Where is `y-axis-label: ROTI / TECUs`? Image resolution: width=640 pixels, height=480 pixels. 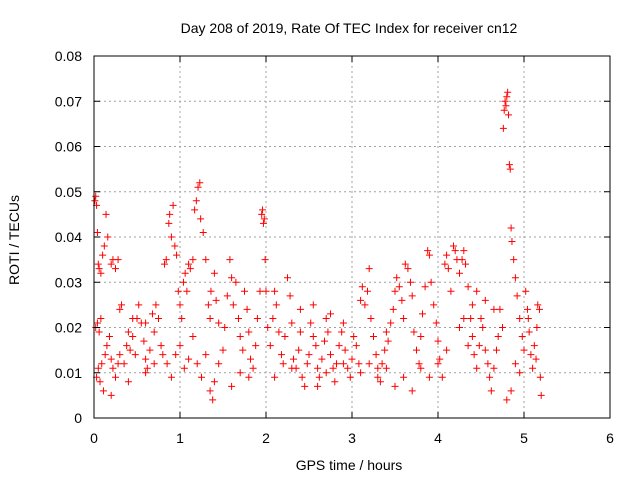
y-axis-label: ROTI / TECUs is located at coordinates (14, 240).